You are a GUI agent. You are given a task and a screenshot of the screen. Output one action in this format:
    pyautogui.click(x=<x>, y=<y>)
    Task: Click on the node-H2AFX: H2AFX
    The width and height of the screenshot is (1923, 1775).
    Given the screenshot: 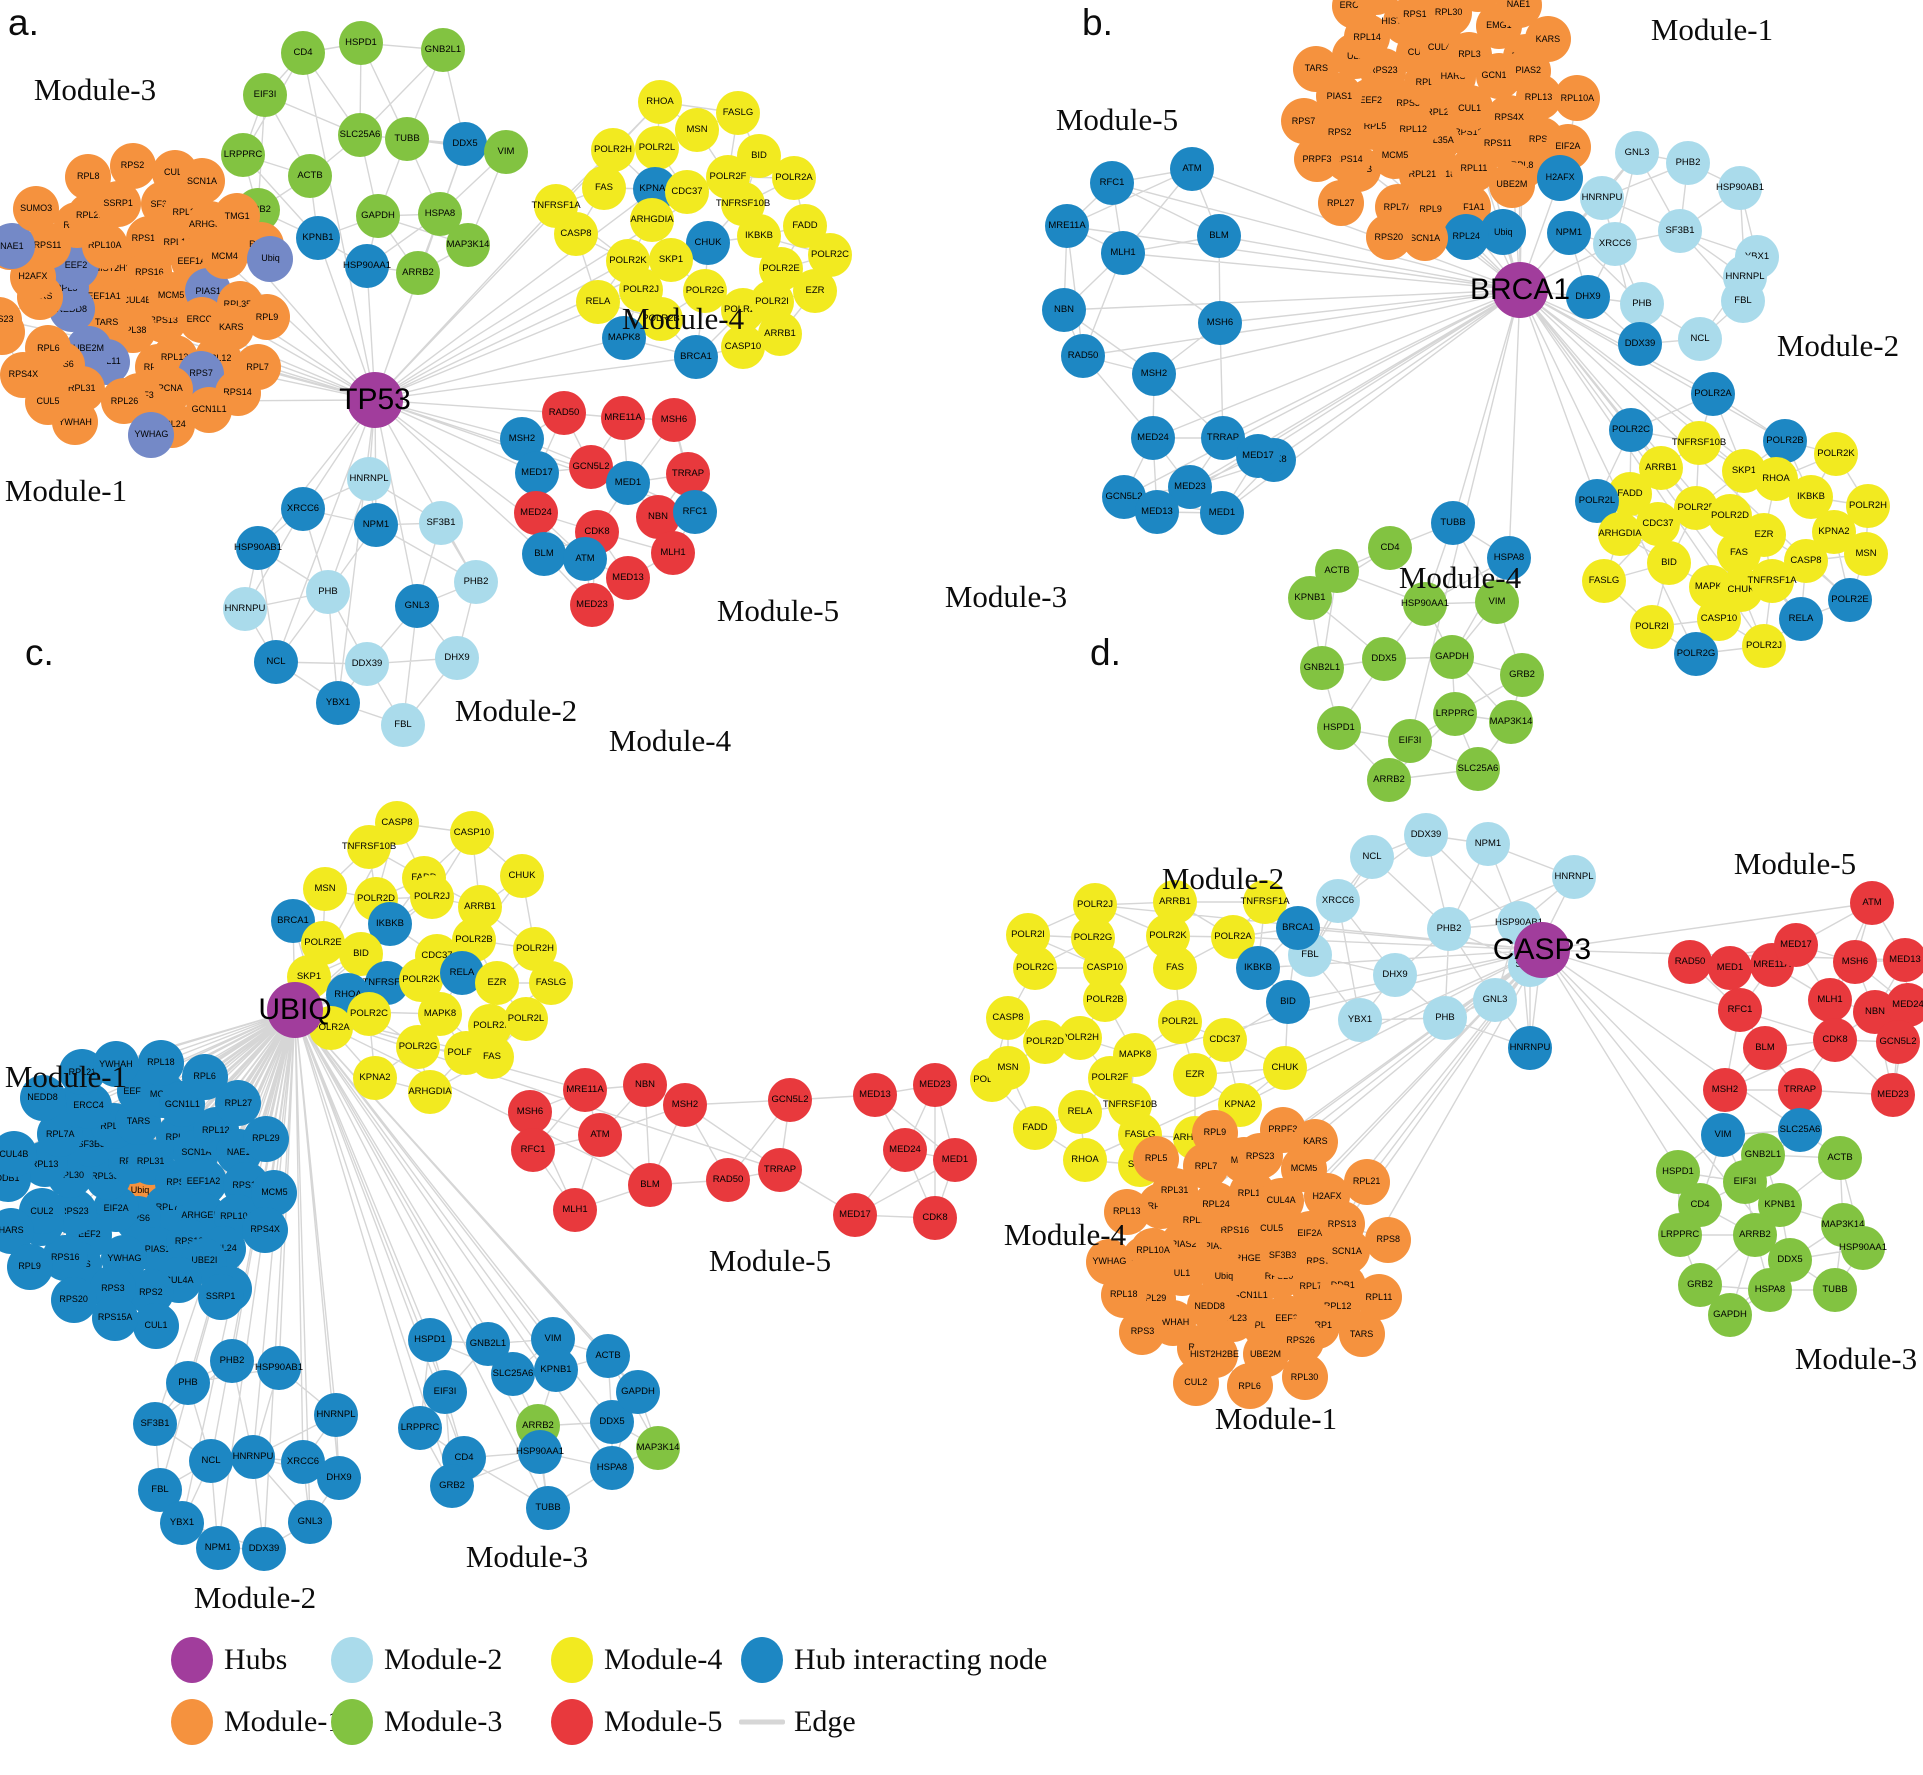 What is the action you would take?
    pyautogui.click(x=1560, y=177)
    